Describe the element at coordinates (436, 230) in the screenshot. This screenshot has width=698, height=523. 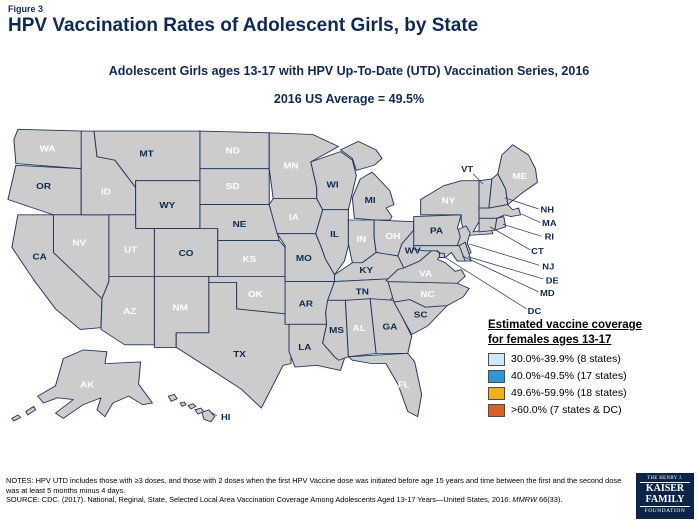
I see `state-label-PA: PA` at that location.